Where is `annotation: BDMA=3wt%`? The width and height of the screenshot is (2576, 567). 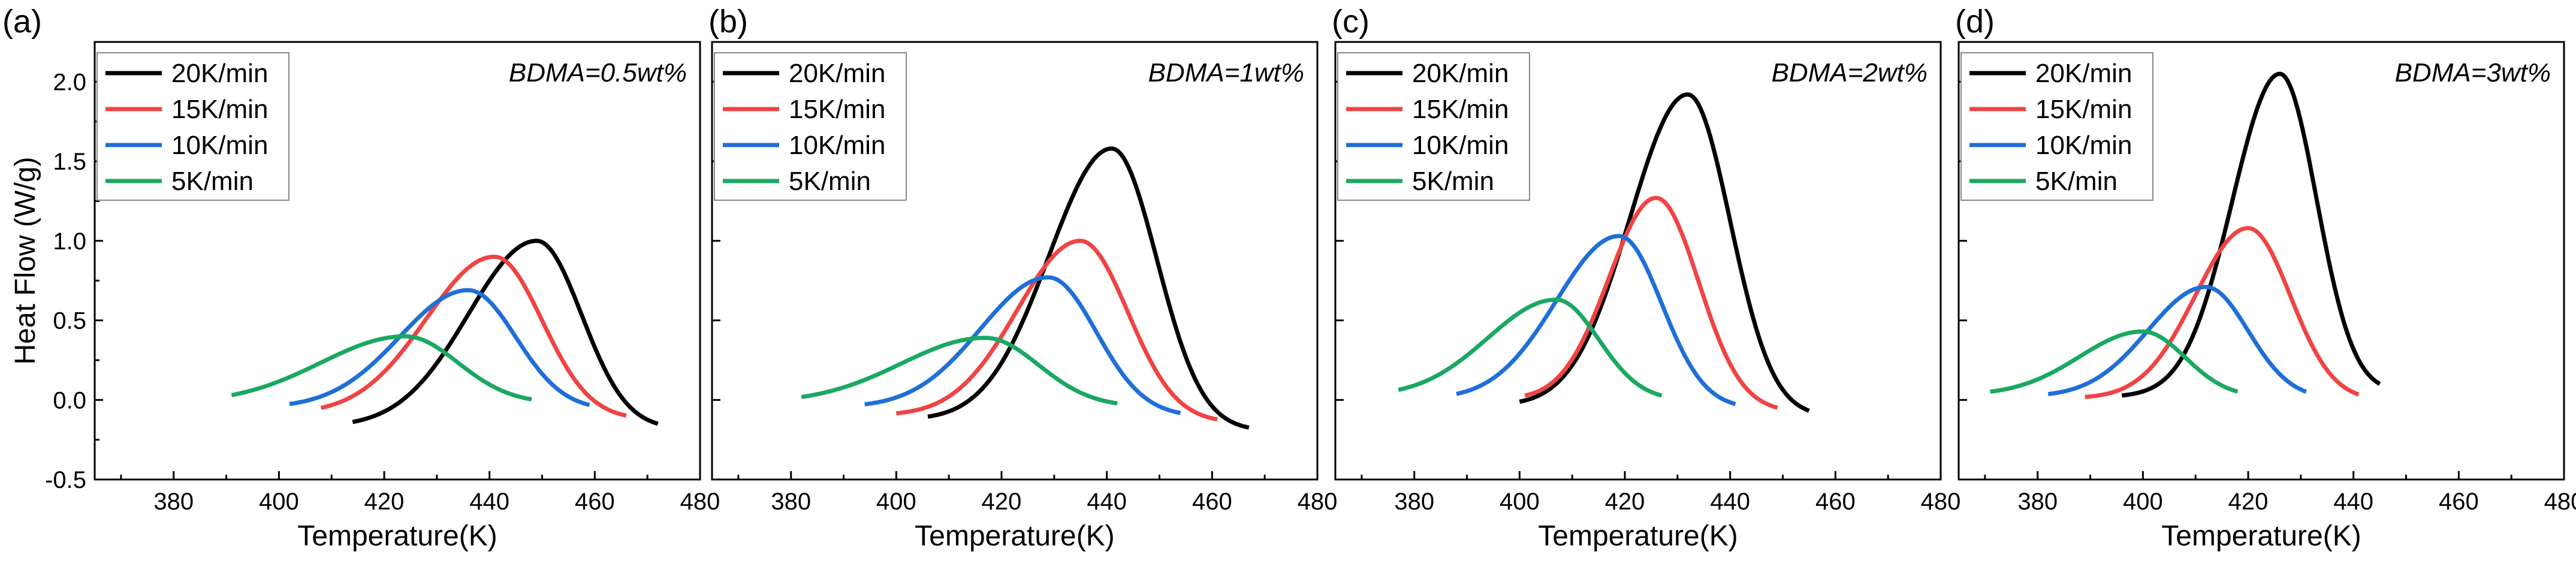
annotation: BDMA=3wt% is located at coordinates (2473, 73).